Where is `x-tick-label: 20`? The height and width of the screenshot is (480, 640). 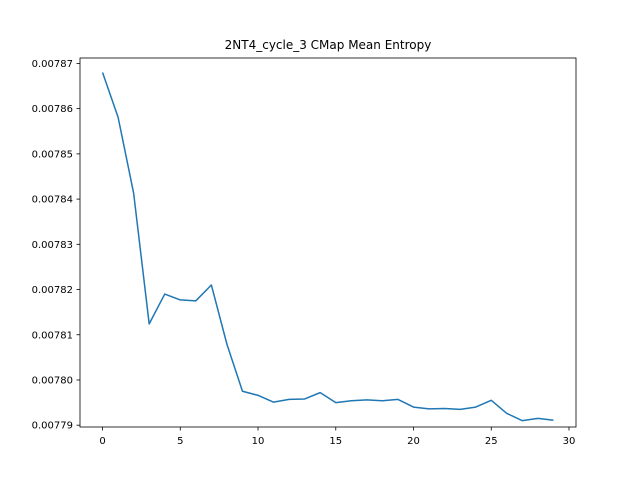
x-tick-label: 20 is located at coordinates (413, 441).